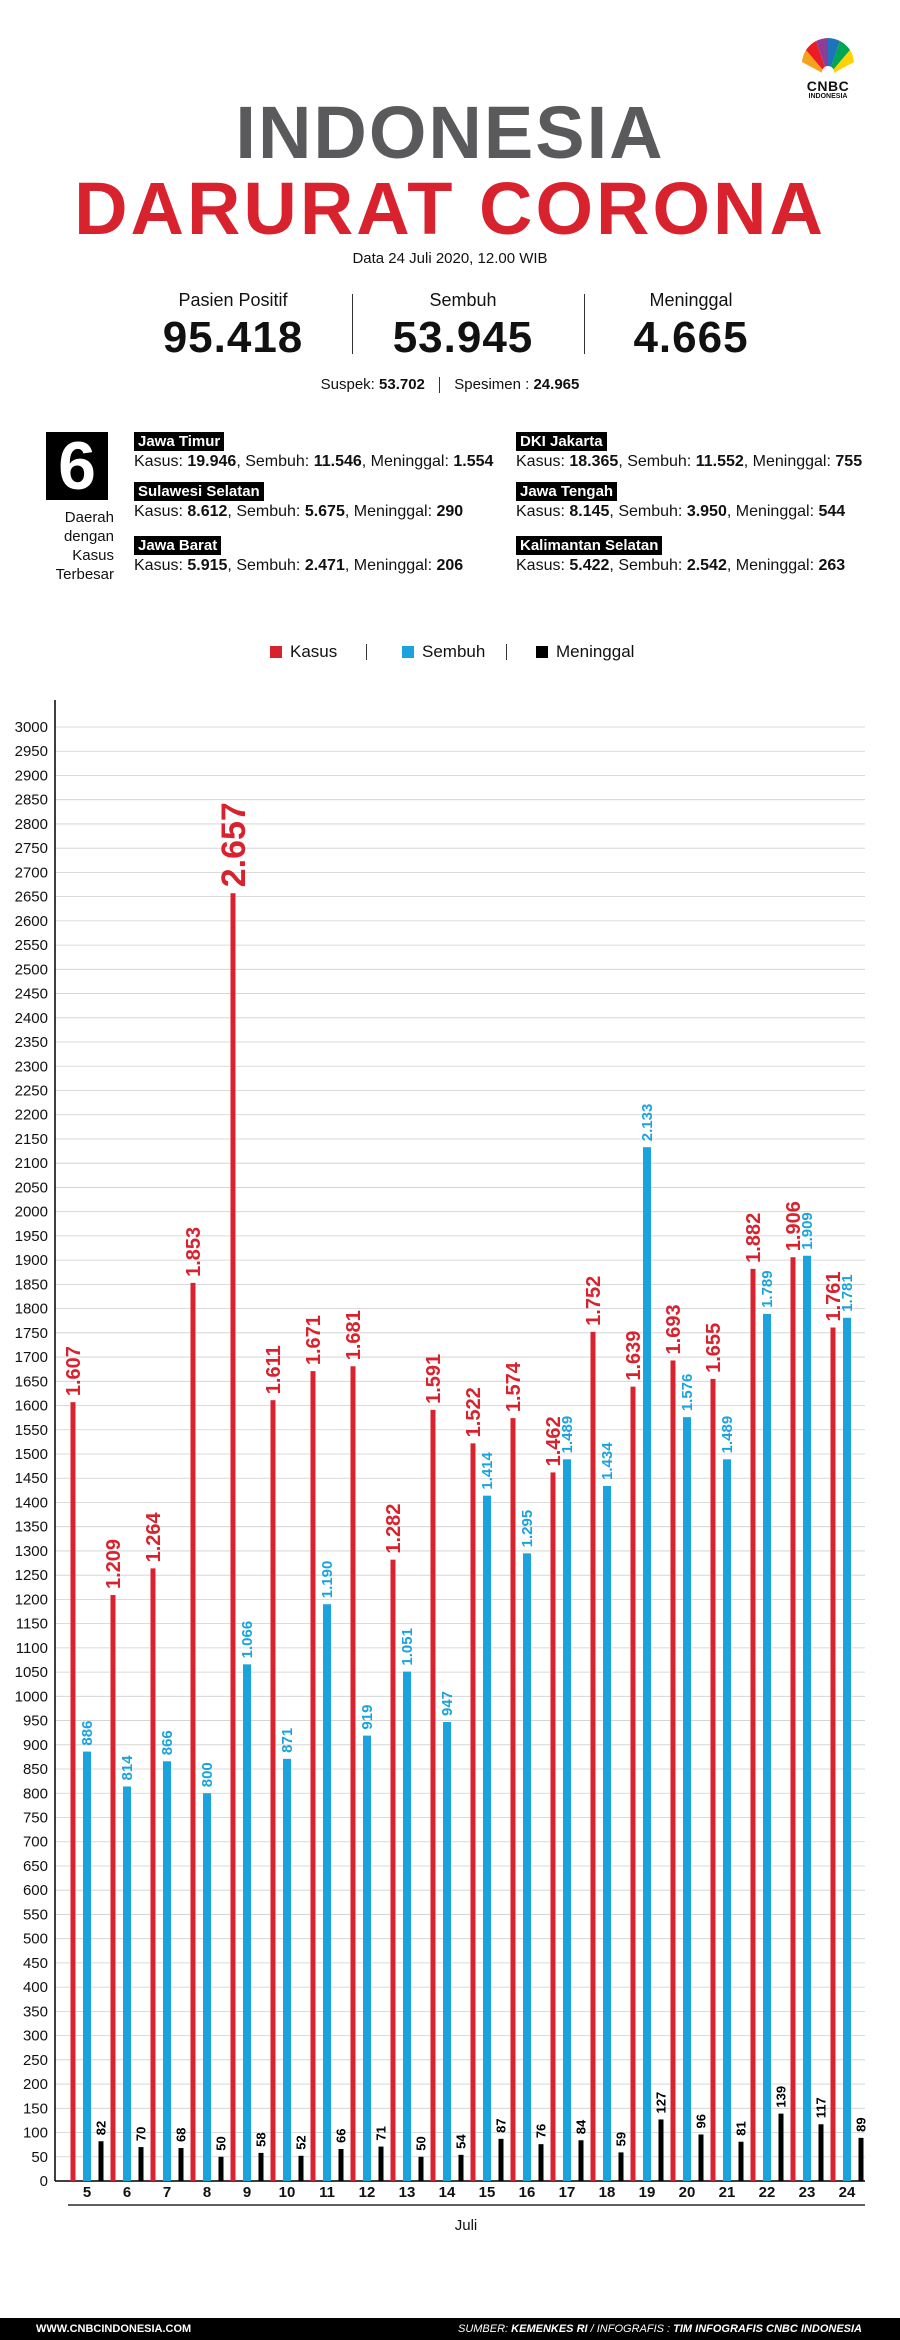 This screenshot has width=900, height=2340. What do you see at coordinates (287, 1740) in the screenshot?
I see `data-label-sembuh: 871` at bounding box center [287, 1740].